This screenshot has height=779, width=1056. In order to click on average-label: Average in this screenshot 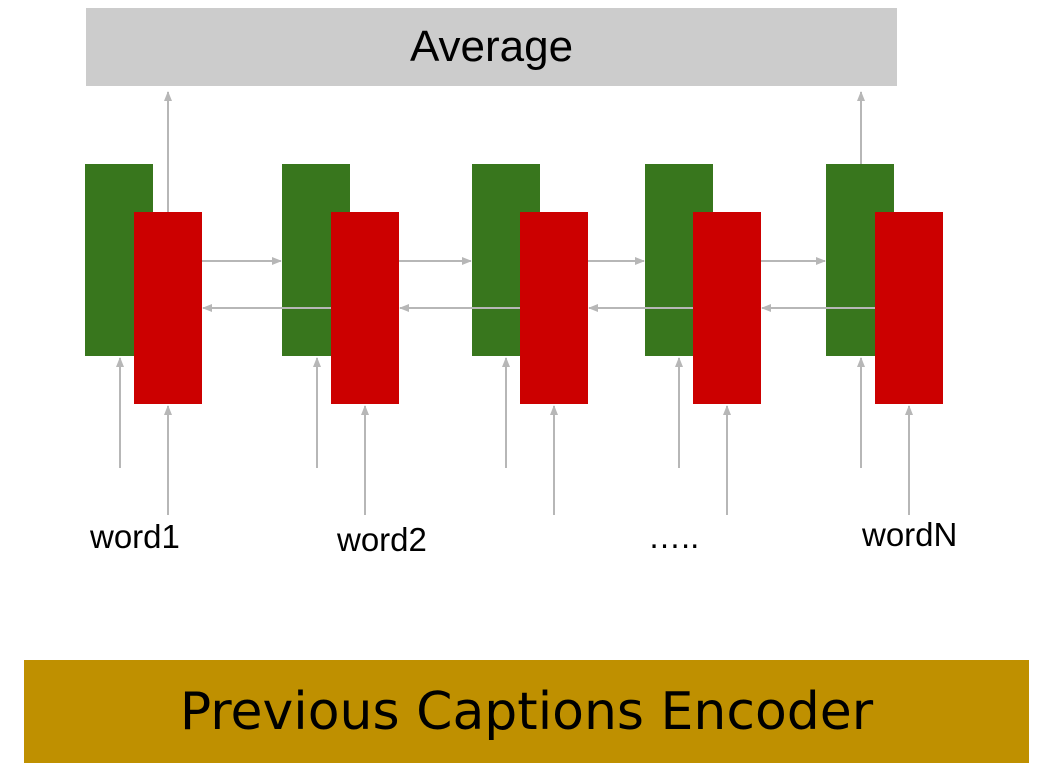, I will do `click(491, 46)`.